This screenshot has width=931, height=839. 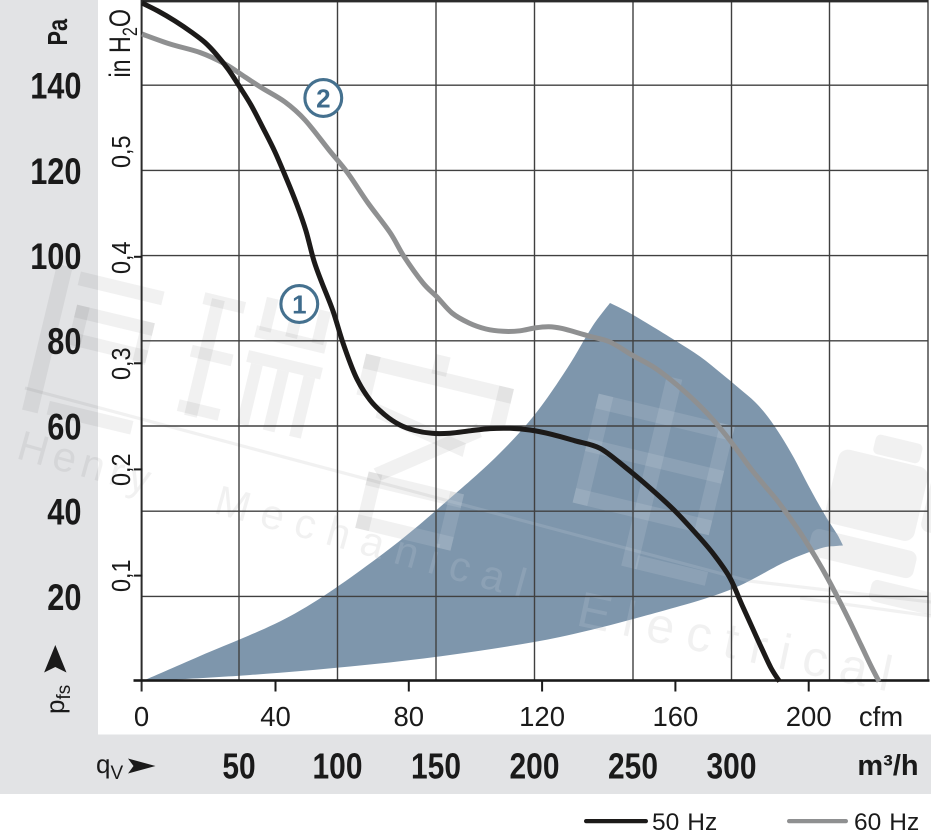 What do you see at coordinates (881, 716) in the screenshot?
I see `svg-text: cfm` at bounding box center [881, 716].